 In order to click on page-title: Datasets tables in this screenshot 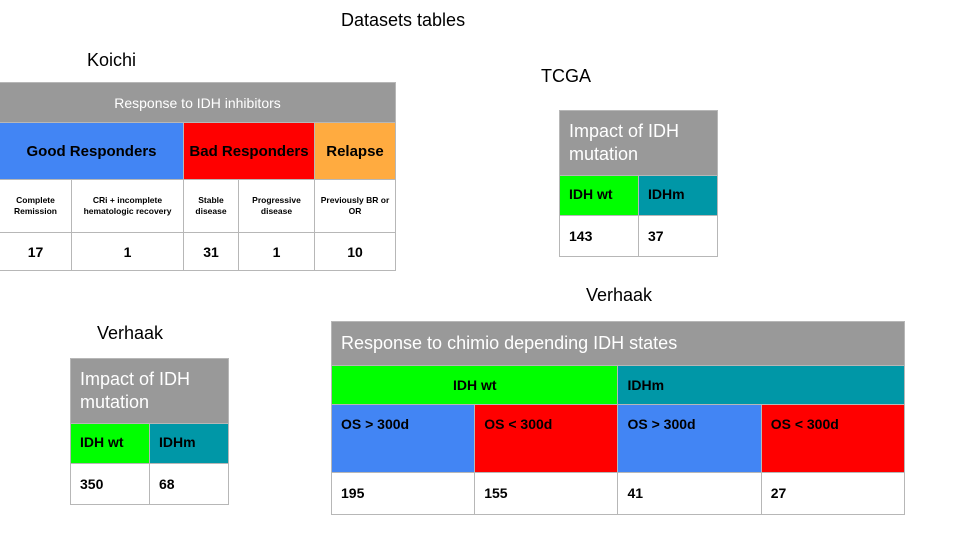, I will do `click(403, 20)`.